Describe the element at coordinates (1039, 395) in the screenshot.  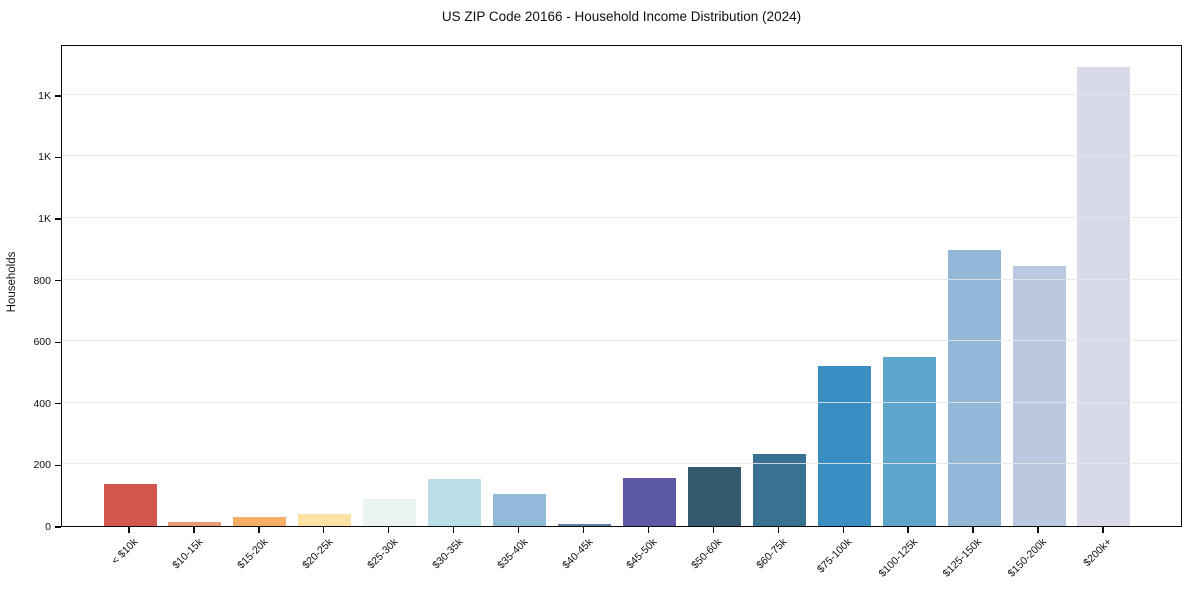
I see `bar-$150-200k` at that location.